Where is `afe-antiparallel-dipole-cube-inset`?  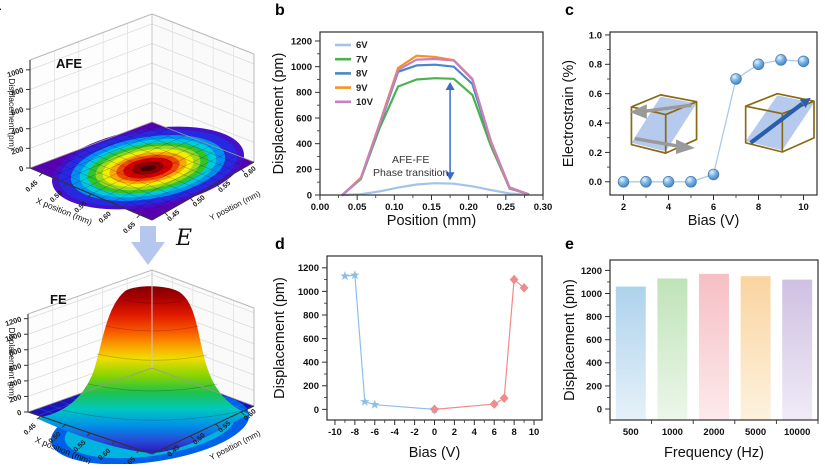 afe-antiparallel-dipole-cube-inset is located at coordinates (664, 126).